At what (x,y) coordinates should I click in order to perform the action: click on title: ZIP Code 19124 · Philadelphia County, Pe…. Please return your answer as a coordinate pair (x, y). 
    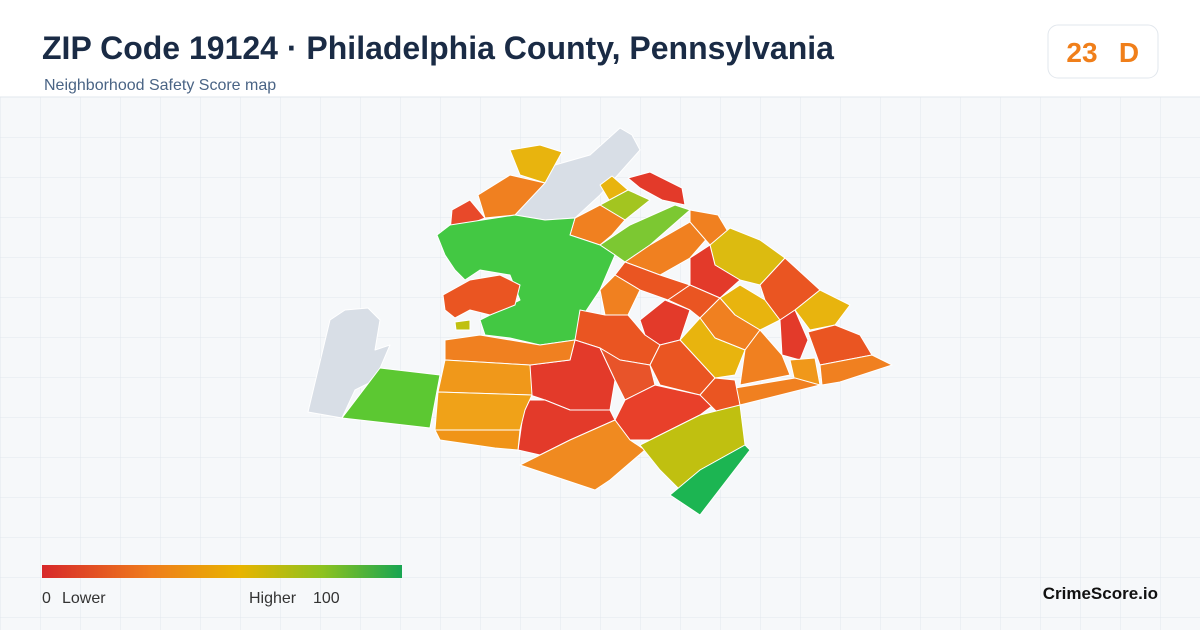
    Looking at the image, I should click on (438, 48).